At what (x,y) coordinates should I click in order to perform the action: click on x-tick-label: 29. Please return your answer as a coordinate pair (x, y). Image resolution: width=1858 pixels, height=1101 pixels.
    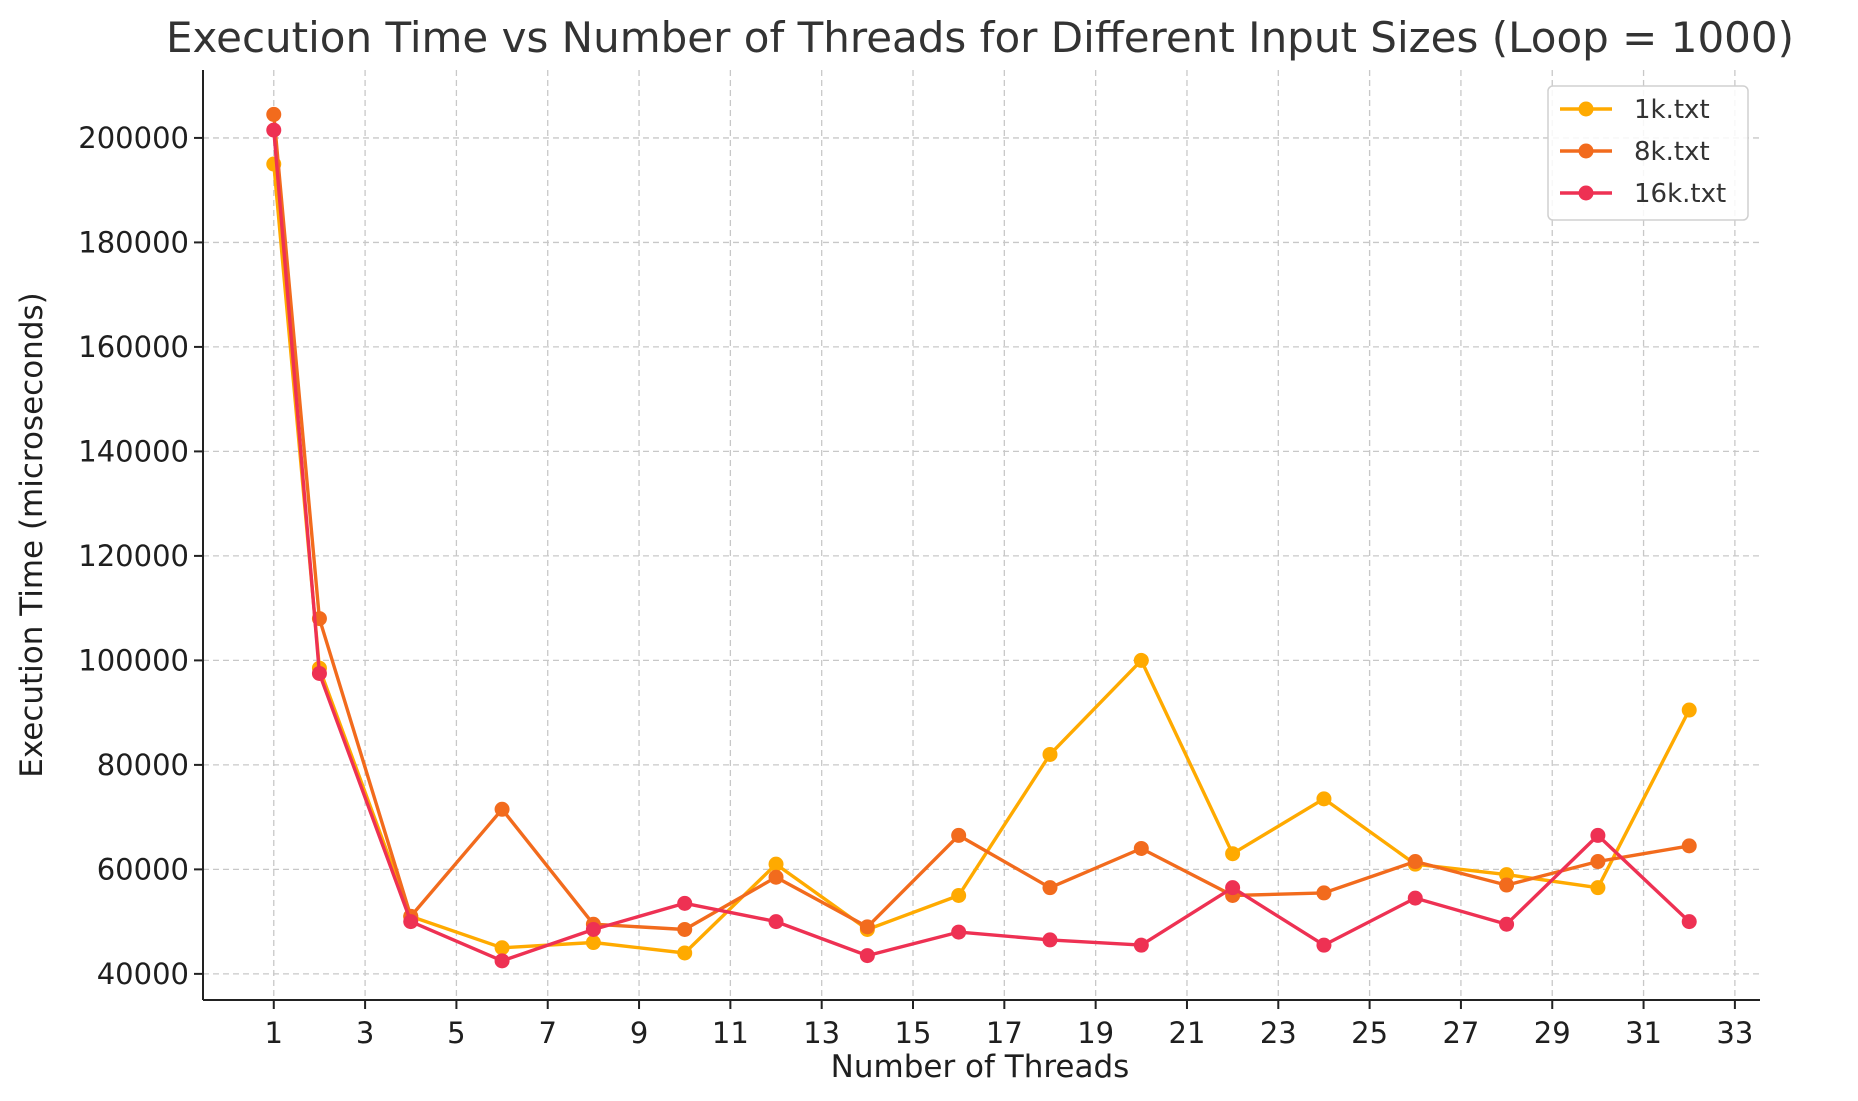
    Looking at the image, I should click on (1552, 1033).